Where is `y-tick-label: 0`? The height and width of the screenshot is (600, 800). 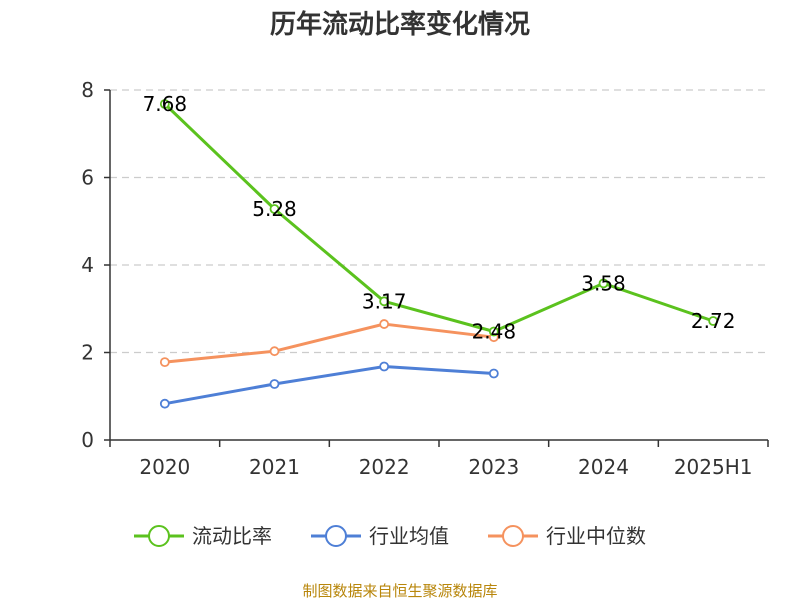
y-tick-label: 0 is located at coordinates (87, 440).